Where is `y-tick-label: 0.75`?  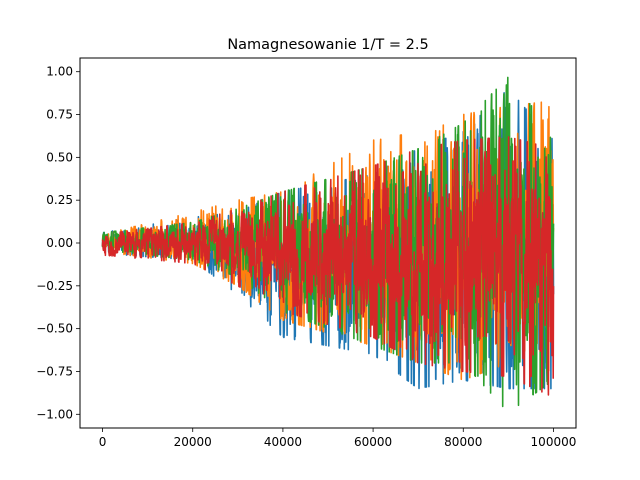 y-tick-label: 0.75 is located at coordinates (59, 115).